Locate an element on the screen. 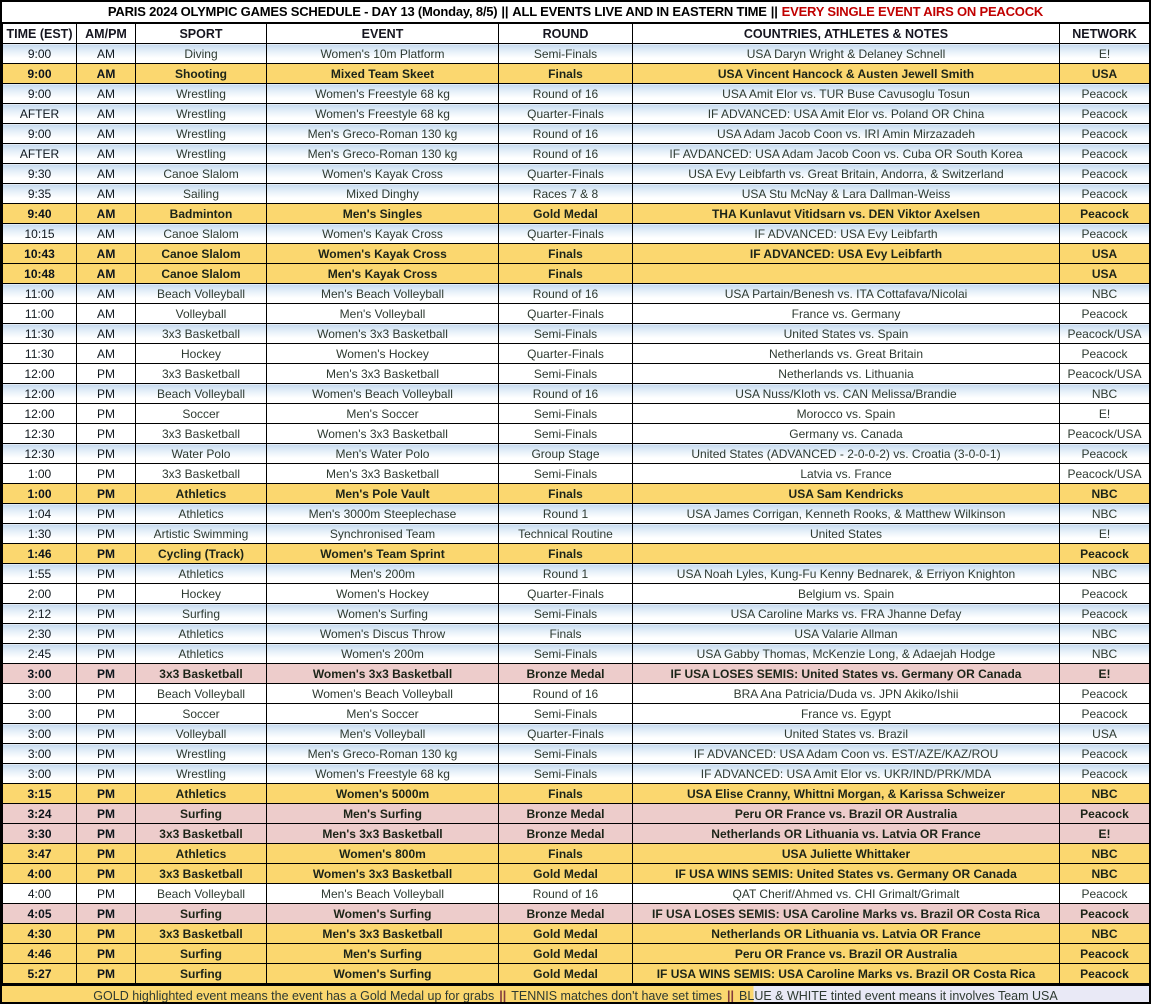  cell-time: 4:00 is located at coordinates (39, 873).